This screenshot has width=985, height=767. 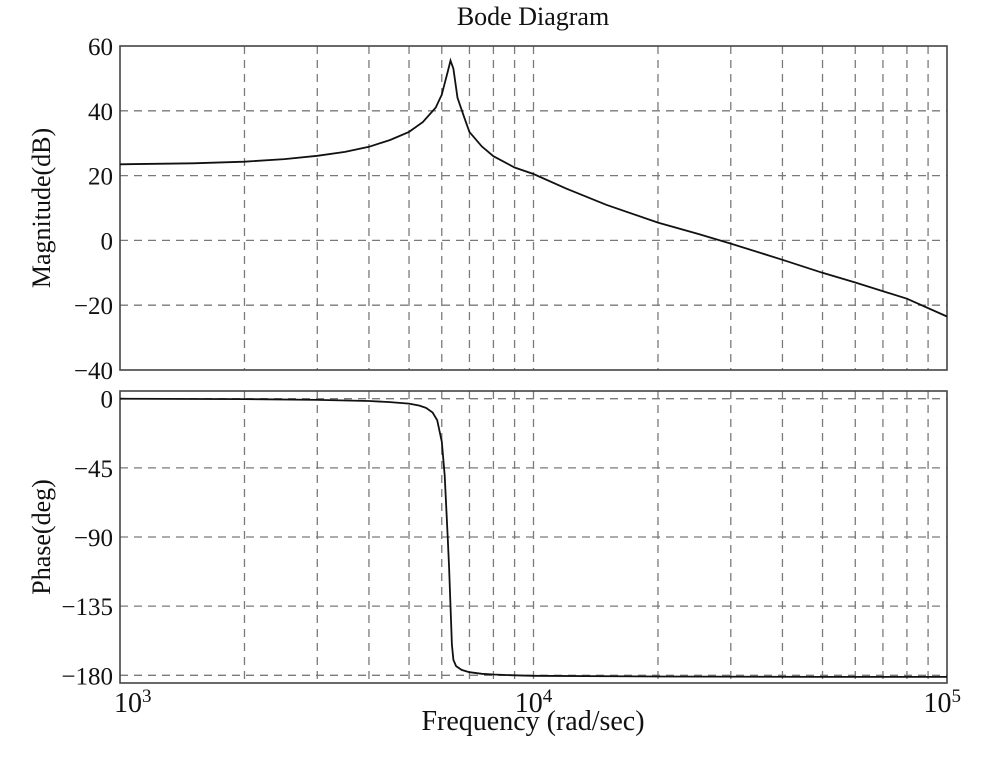 What do you see at coordinates (87, 607) in the screenshot?
I see `y-tick-label: −135` at bounding box center [87, 607].